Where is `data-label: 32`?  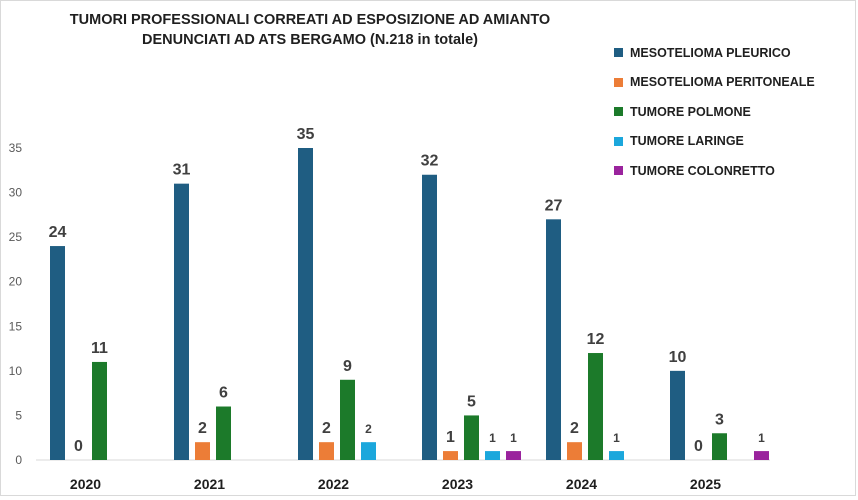
data-label: 32 is located at coordinates (430, 161).